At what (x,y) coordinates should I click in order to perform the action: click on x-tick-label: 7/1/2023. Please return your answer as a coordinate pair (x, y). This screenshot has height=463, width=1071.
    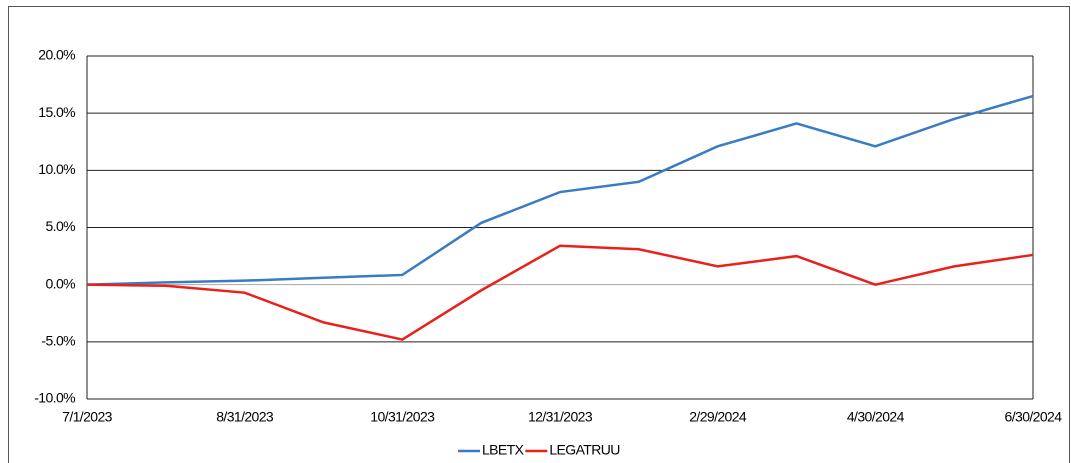
    Looking at the image, I should click on (87, 417).